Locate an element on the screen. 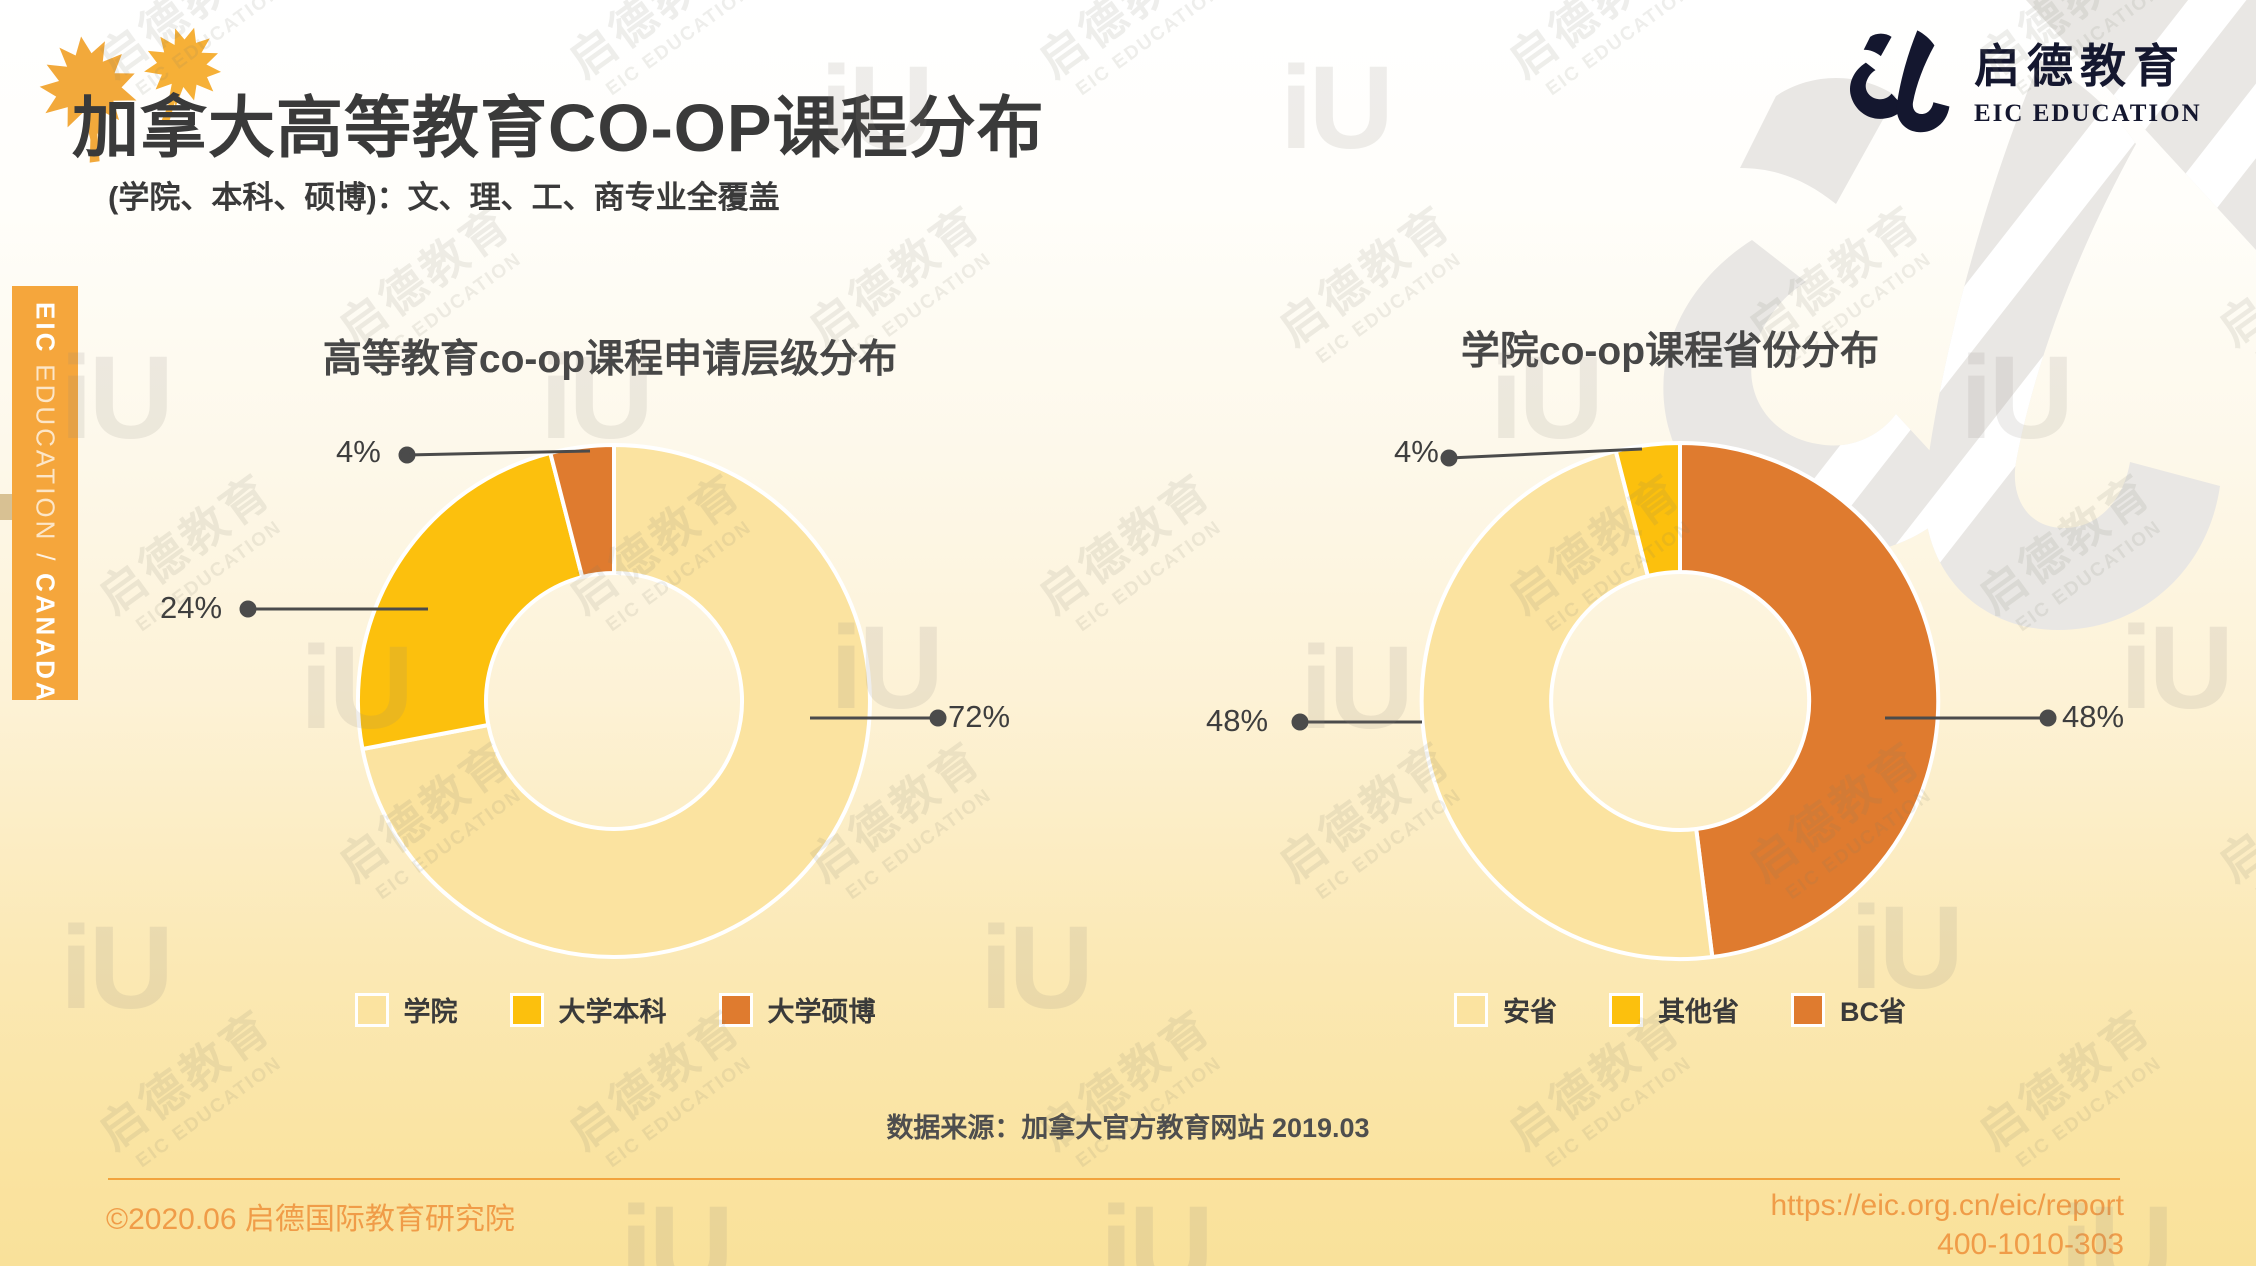 This screenshot has width=2256, height=1266. left-donut-chart is located at coordinates (593, 700).